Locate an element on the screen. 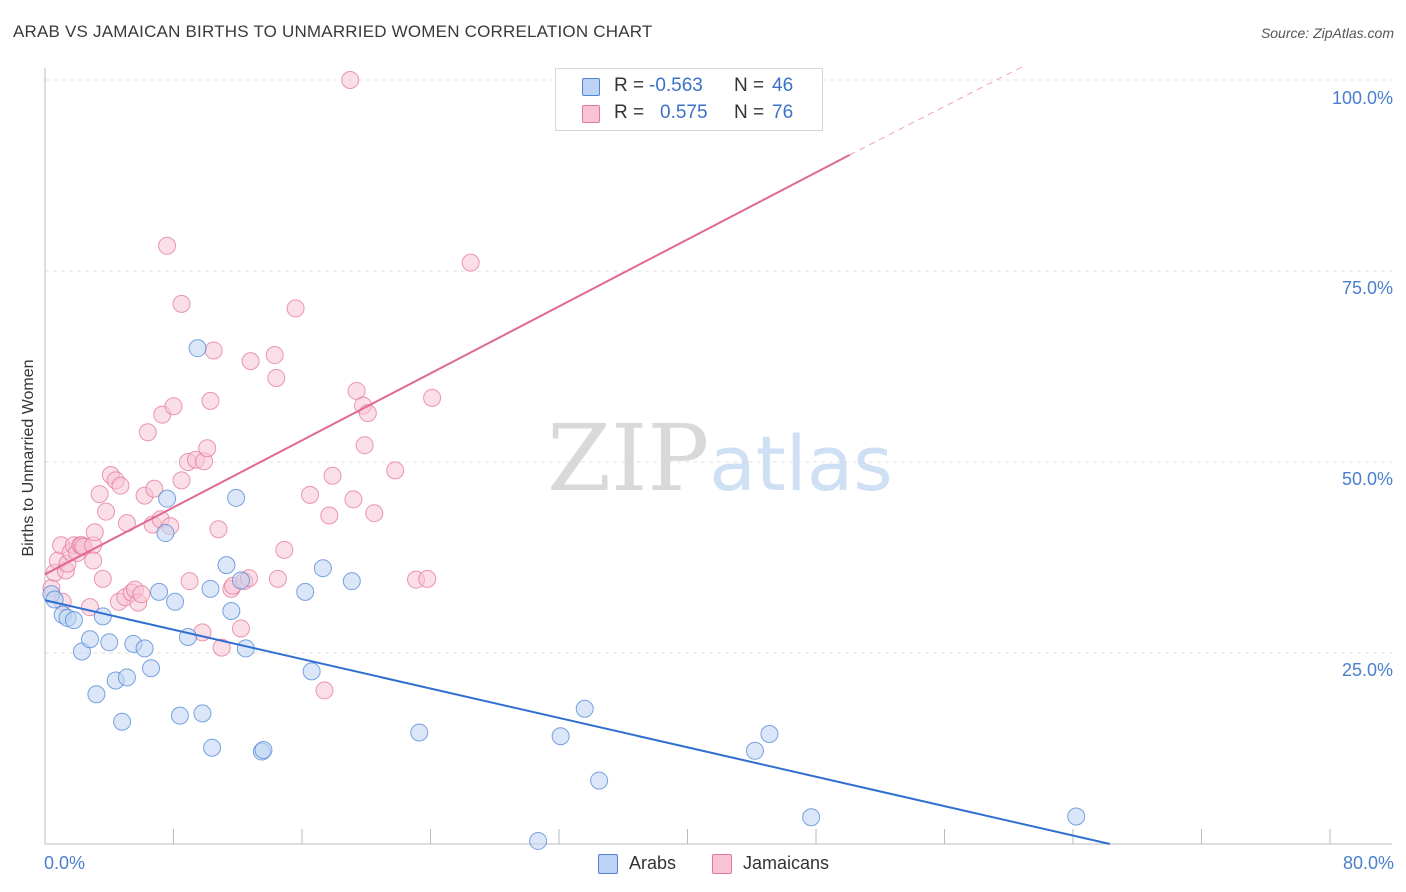  arabs-n-value: 46 is located at coordinates (783, 85).